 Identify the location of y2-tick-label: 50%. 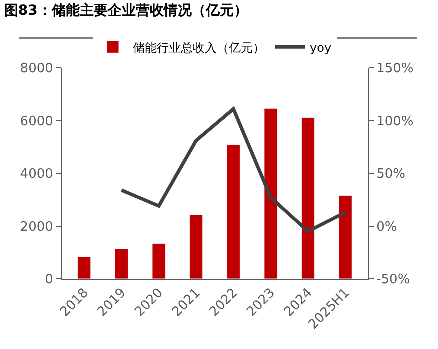
(391, 174).